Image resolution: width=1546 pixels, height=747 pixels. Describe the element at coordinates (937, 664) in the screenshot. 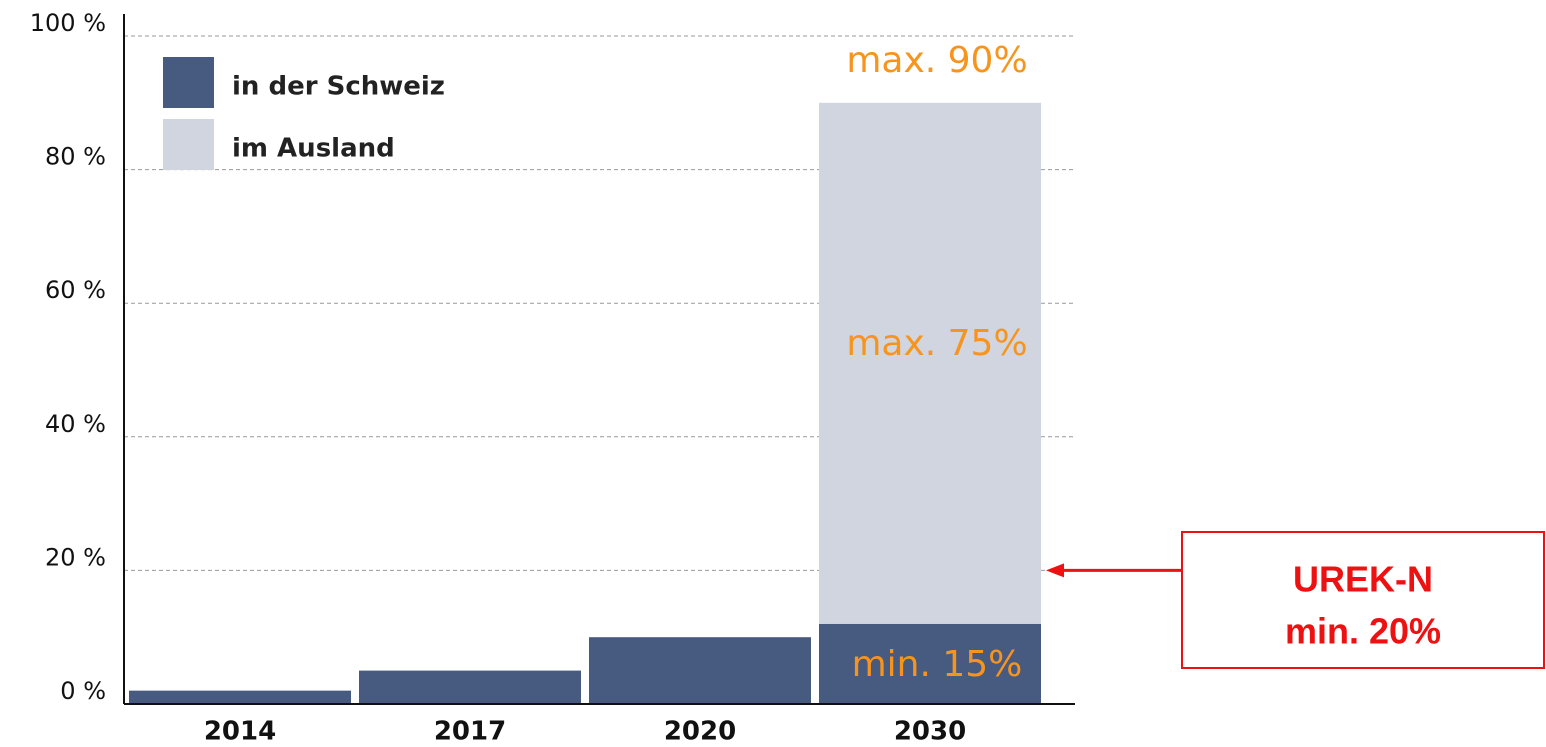

I see `annotation: min. 15%` at that location.